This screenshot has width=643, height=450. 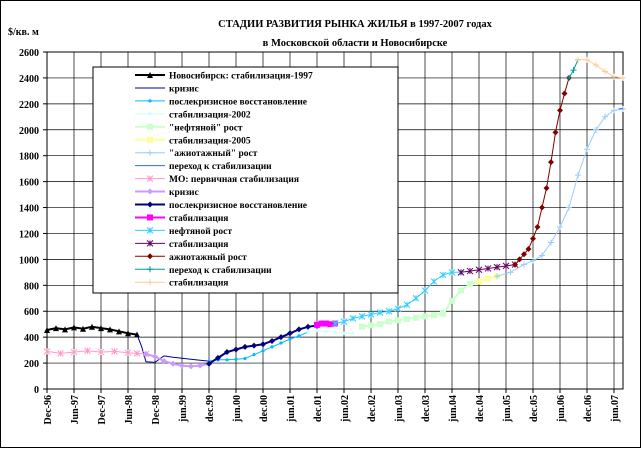 I want to click on y-tick-label: 2200, so click(x=29, y=105).